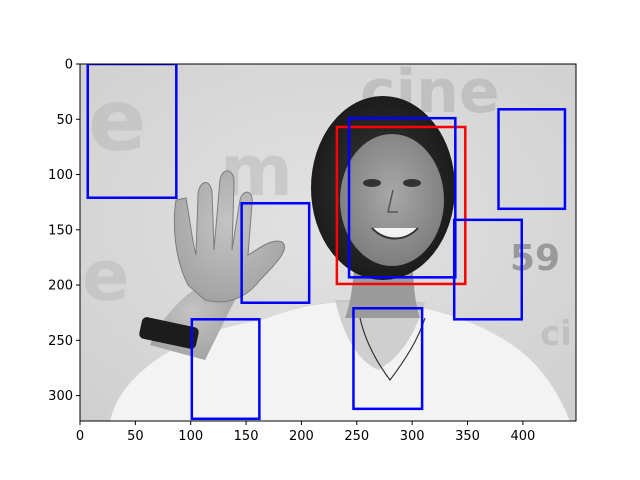 The height and width of the screenshot is (480, 640). I want to click on y-tick-label: 0, so click(69, 65).